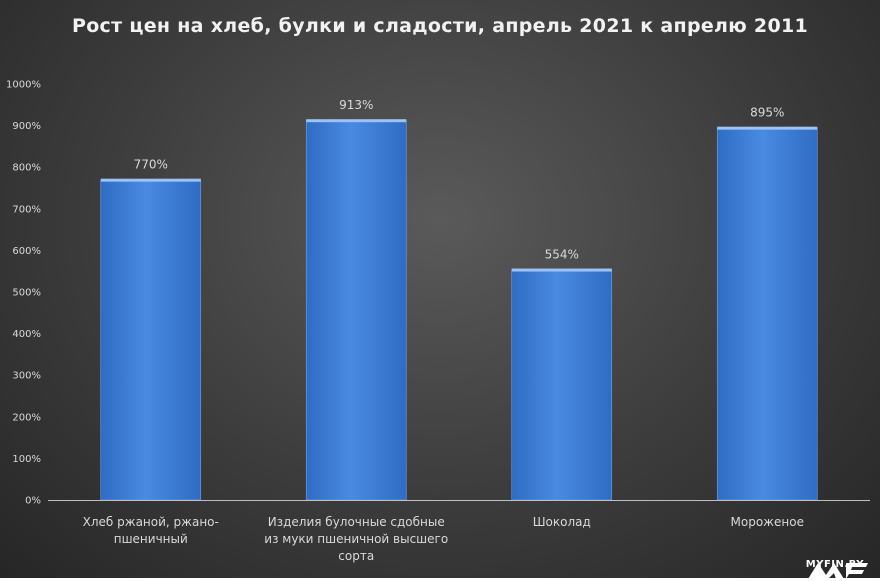 The width and height of the screenshot is (880, 581). I want to click on x-tick-label: Шоколад, so click(562, 522).